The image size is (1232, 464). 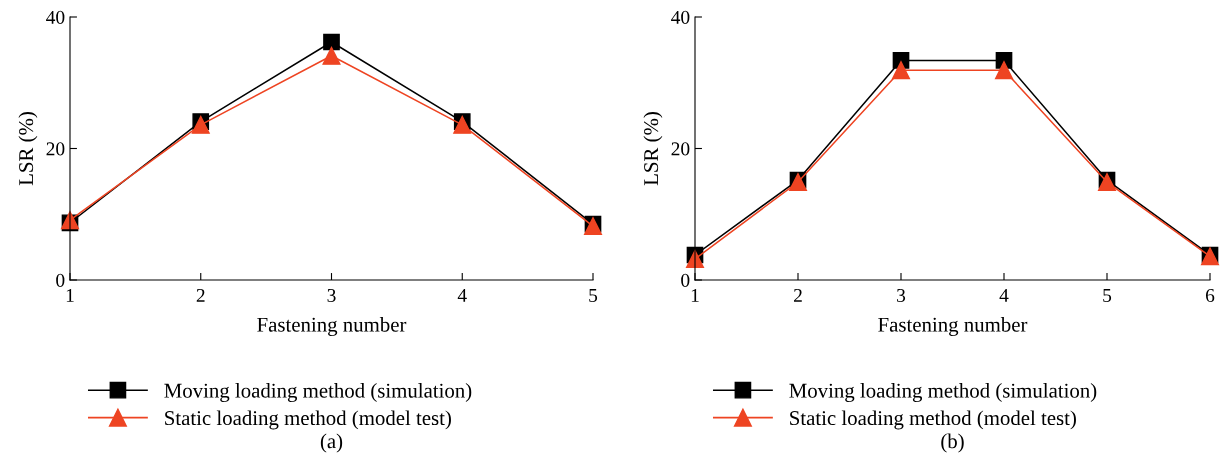 What do you see at coordinates (1210, 295) in the screenshot?
I see `x-tick-label: 6` at bounding box center [1210, 295].